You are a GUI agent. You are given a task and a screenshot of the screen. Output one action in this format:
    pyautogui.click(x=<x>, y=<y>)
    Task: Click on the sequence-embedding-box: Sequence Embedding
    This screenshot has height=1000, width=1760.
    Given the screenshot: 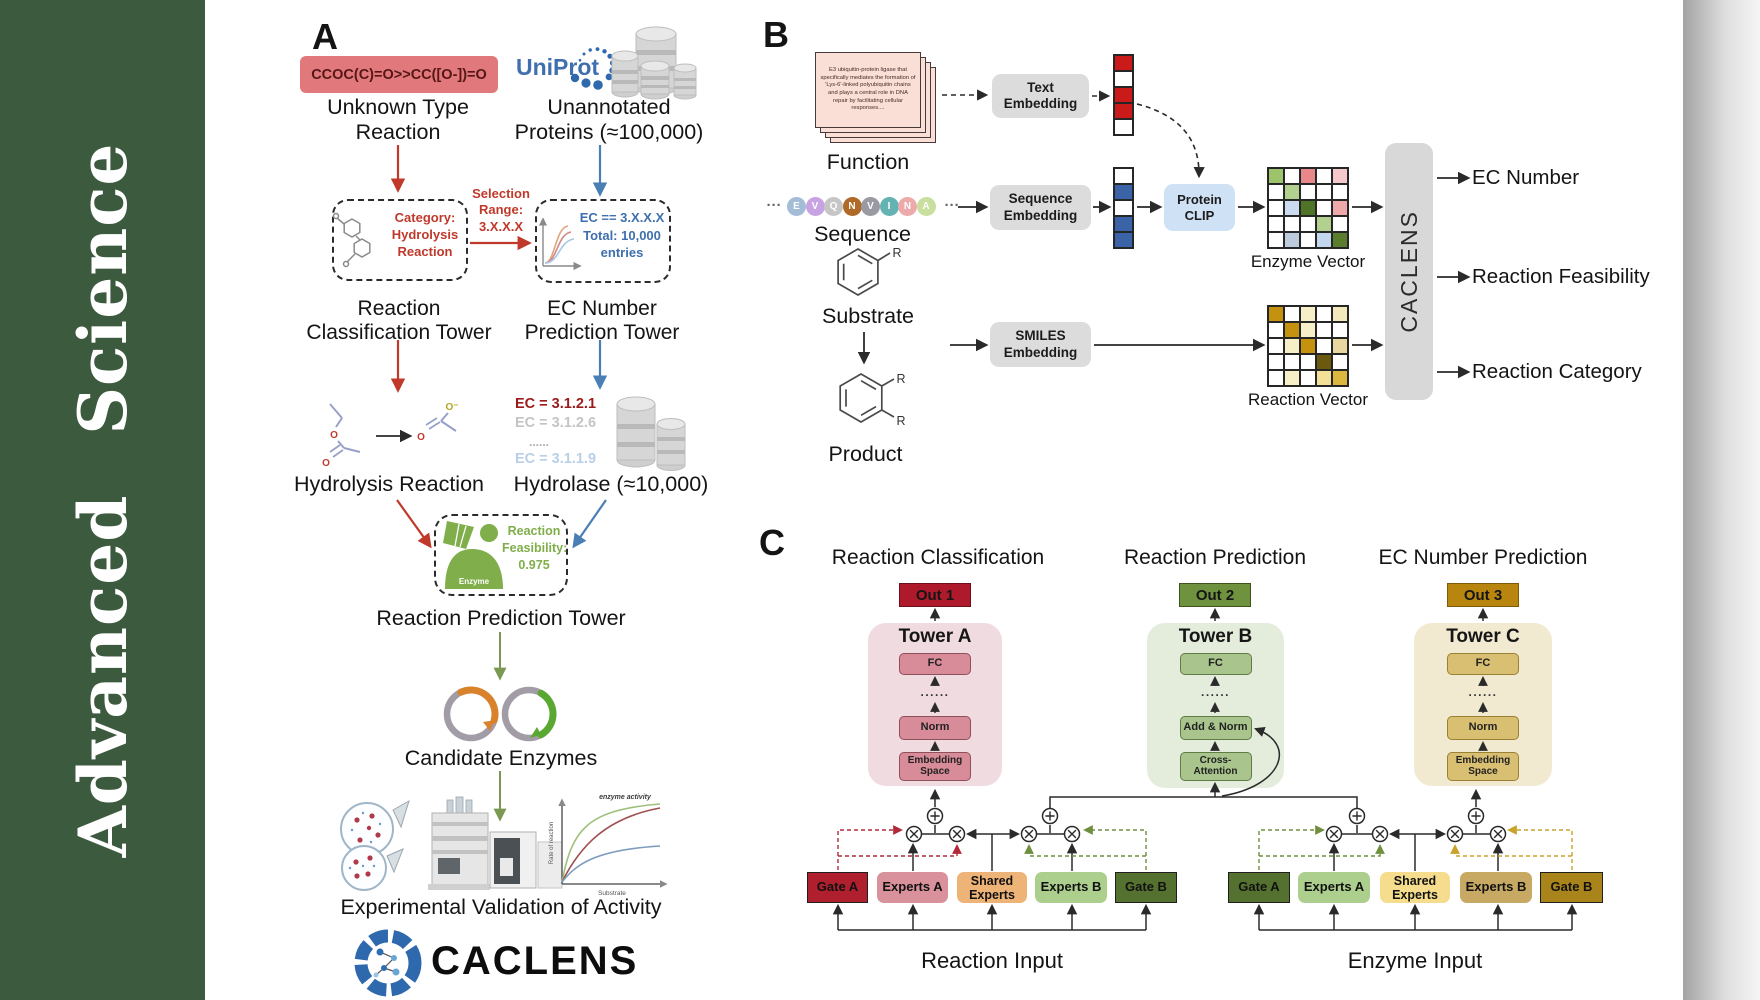 What is the action you would take?
    pyautogui.click(x=1040, y=207)
    